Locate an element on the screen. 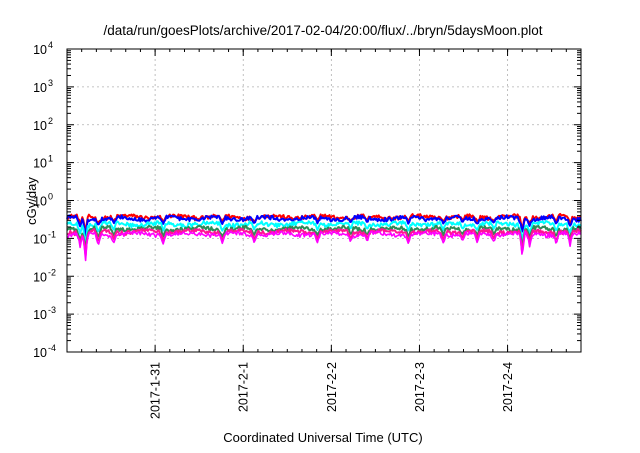  x-tick-label: 2017-2-1 is located at coordinates (244, 387).